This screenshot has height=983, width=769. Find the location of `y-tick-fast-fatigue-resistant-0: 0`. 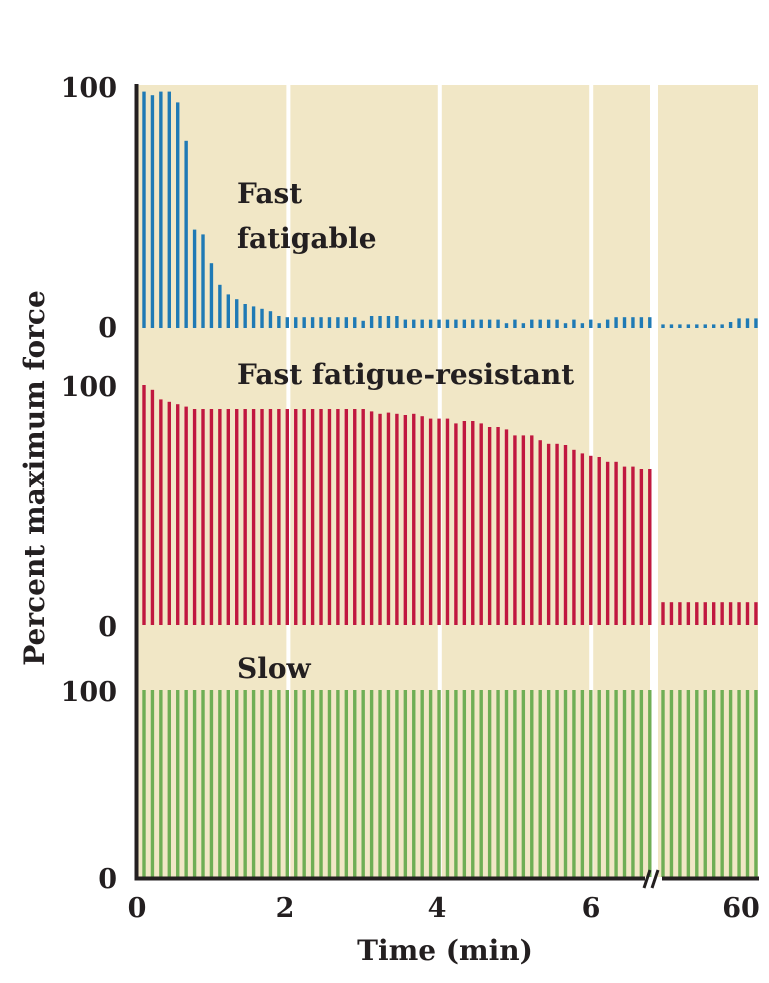

y-tick-fast-fatigue-resistant-0: 0 is located at coordinates (107, 627).